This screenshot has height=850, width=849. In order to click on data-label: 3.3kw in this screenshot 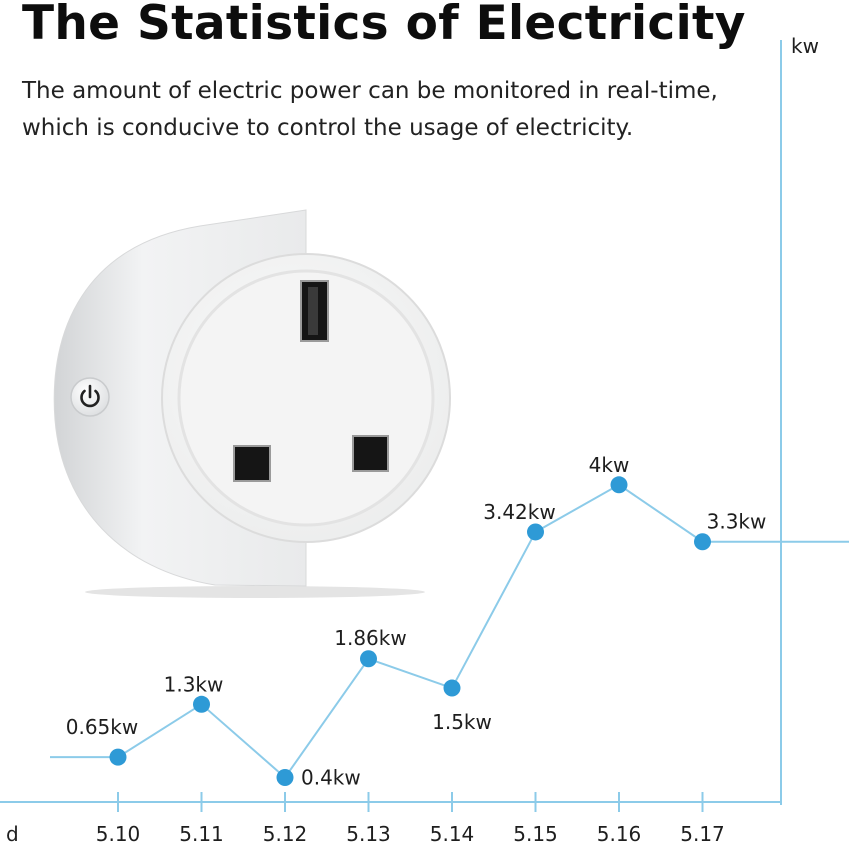, I will do `click(737, 522)`.